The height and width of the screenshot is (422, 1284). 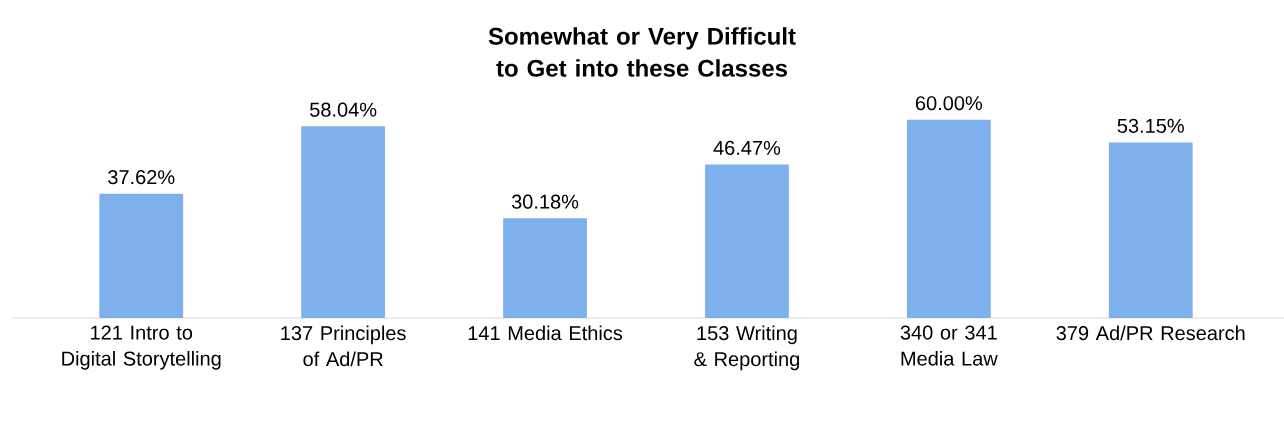 I want to click on x-tick-label: 340 or 341 Media Law, so click(x=949, y=345).